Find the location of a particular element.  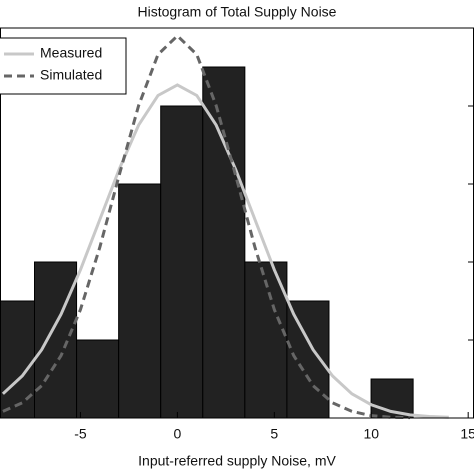

x-tick-label: 5 is located at coordinates (274, 434).